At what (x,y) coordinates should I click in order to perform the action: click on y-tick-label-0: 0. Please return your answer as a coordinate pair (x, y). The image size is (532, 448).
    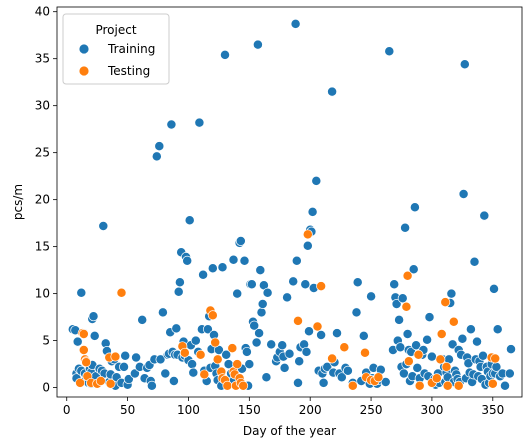
    Looking at the image, I should click on (46, 388).